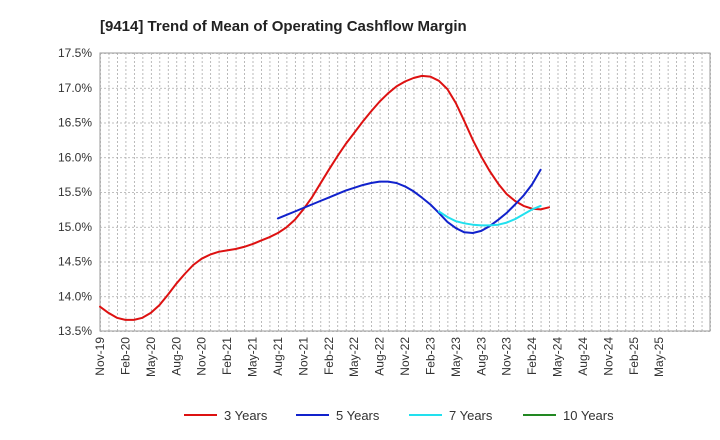 Image resolution: width=720 pixels, height=440 pixels. I want to click on series-line-5-years, so click(409, 201).